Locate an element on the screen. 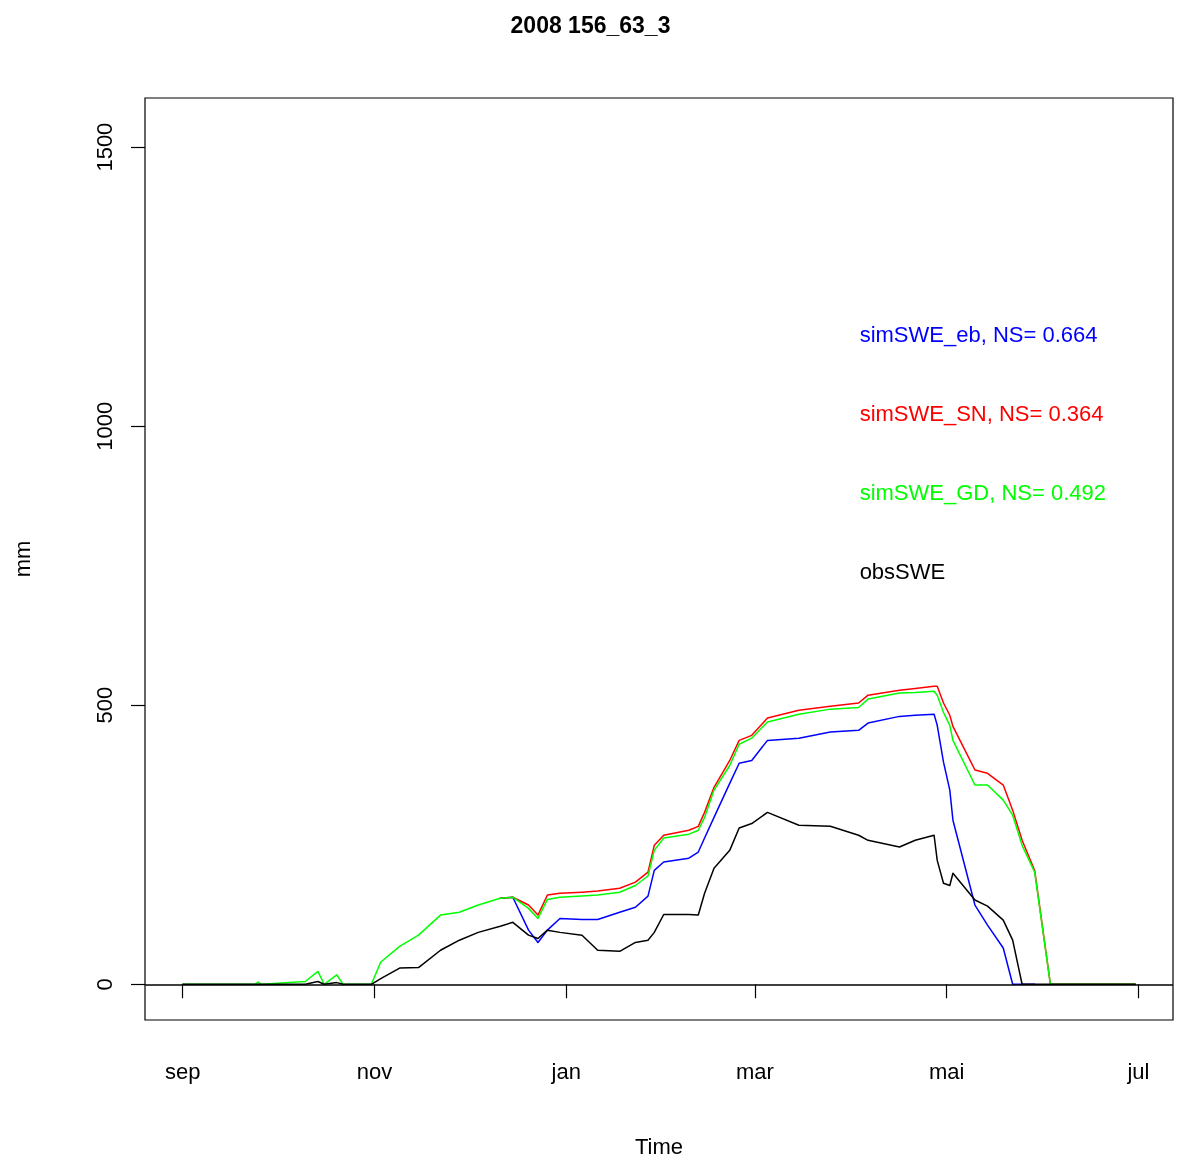 The image size is (1181, 1162). y-tick-label: 0 is located at coordinates (104, 984).